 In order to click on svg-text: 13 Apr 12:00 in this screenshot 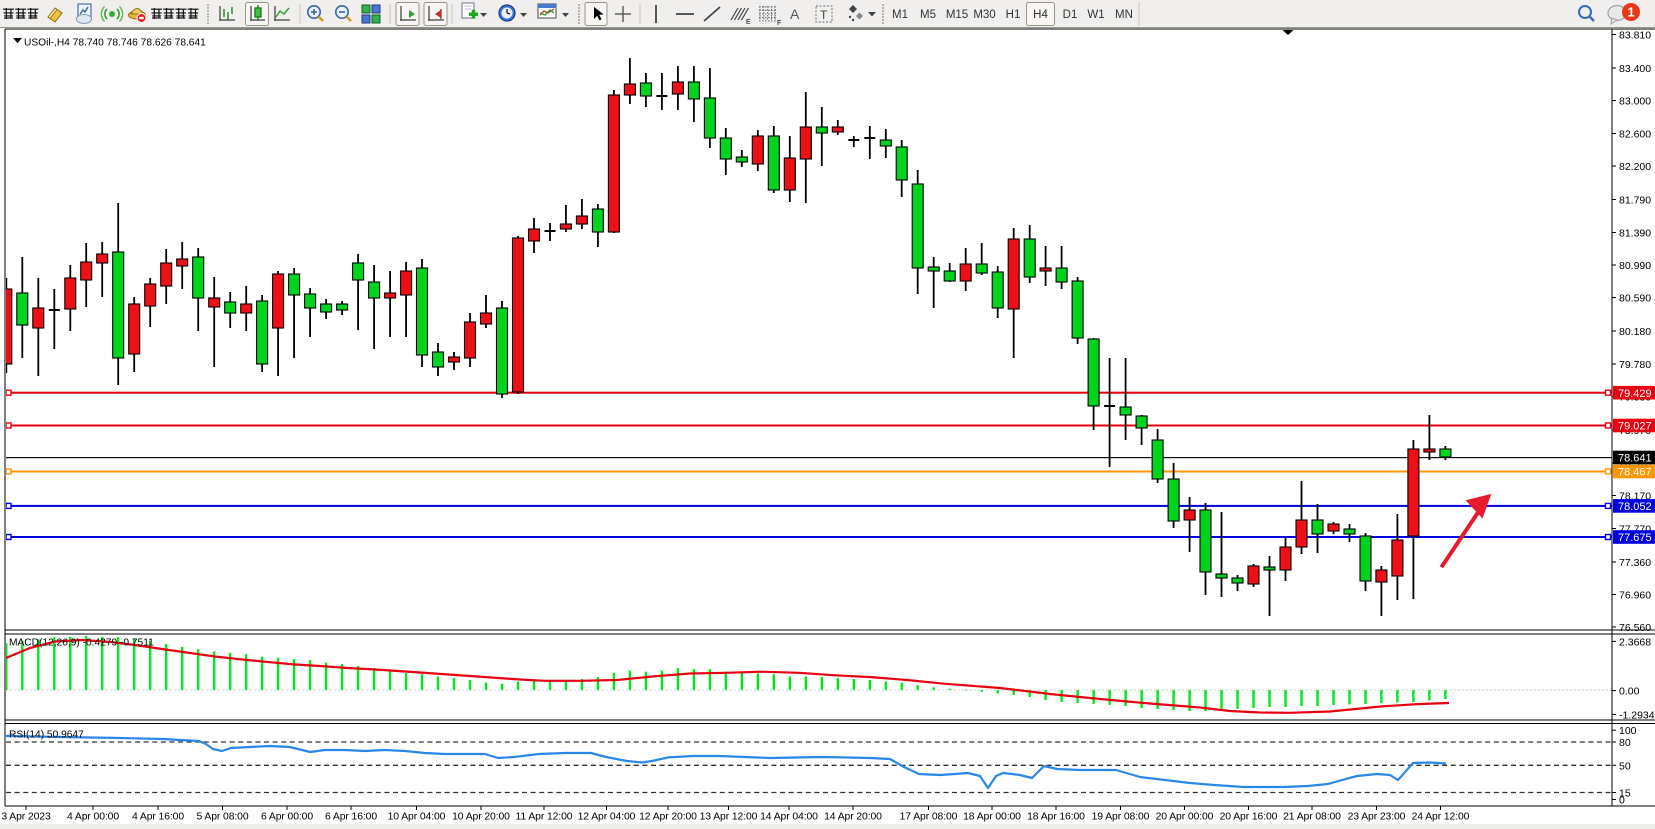, I will do `click(729, 817)`.